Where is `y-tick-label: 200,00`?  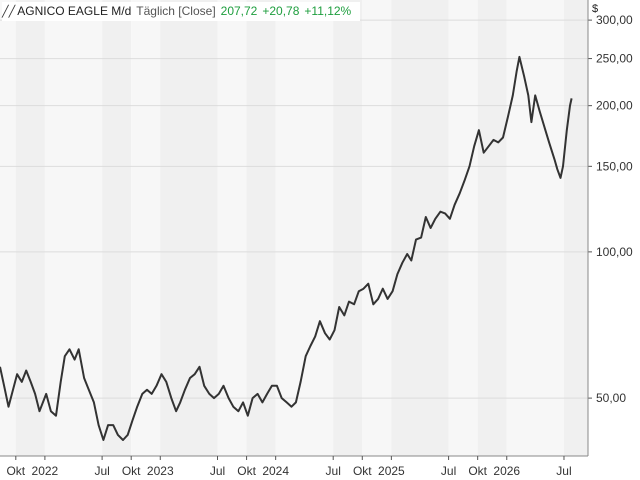 y-tick-label: 200,00 is located at coordinates (614, 106).